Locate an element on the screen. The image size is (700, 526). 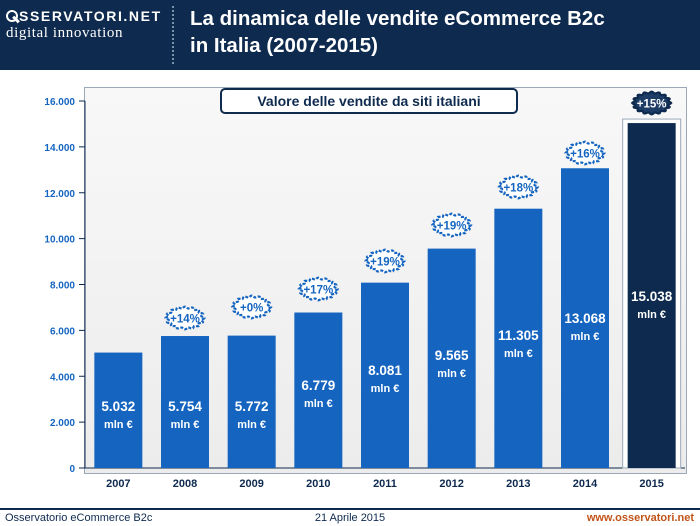
title-line-1: La dinamica delle vendite eCommerce B2c is located at coordinates (397, 18).